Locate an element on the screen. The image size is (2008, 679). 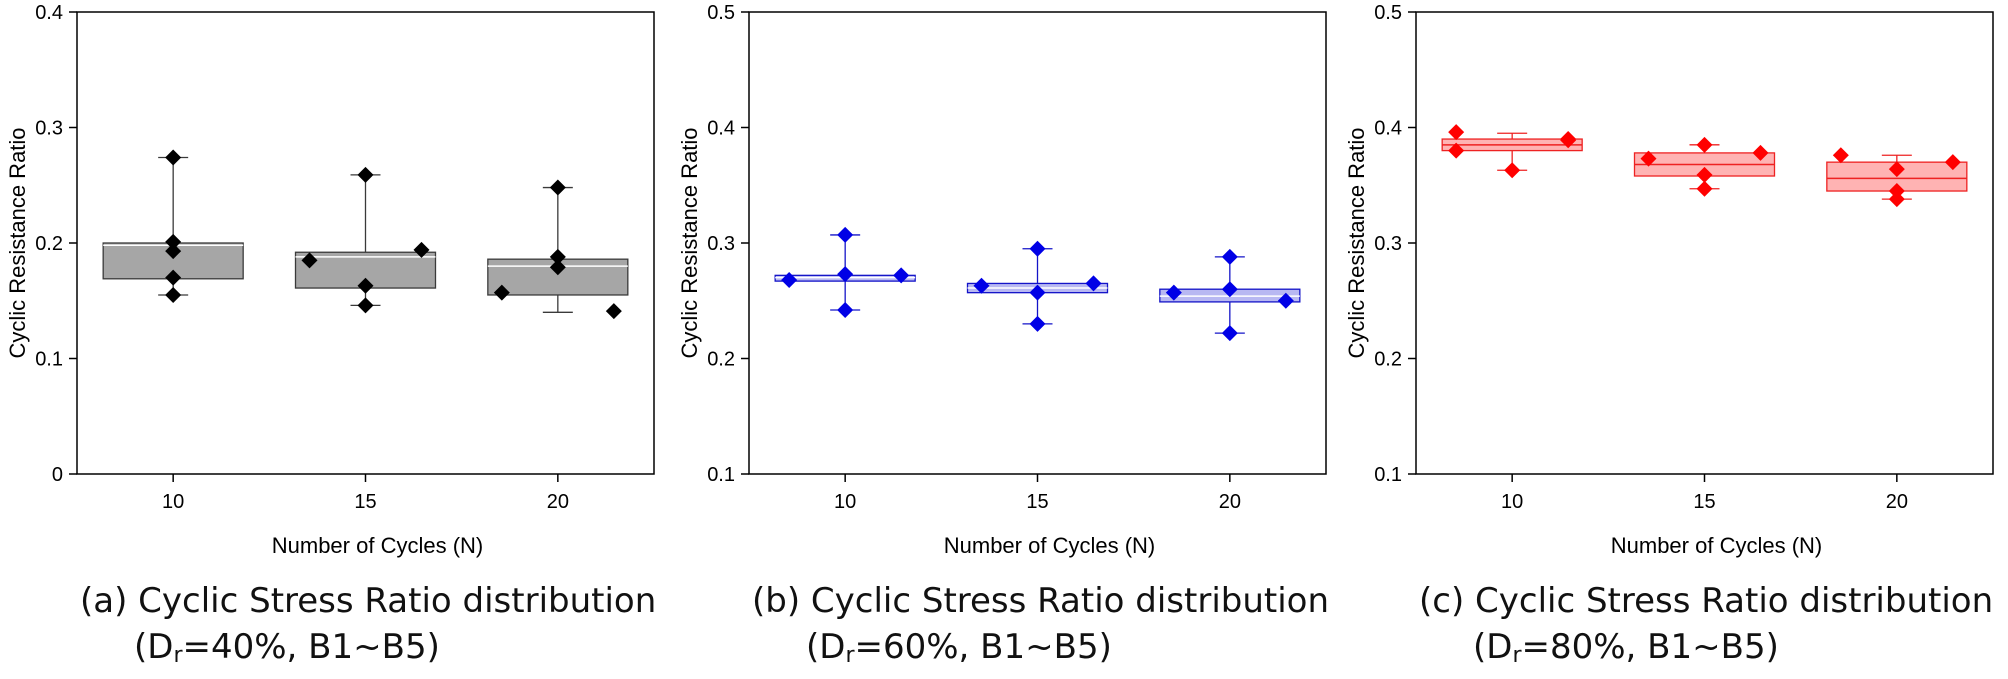
y-tick-label-a: 0.2 is located at coordinates (49, 244).